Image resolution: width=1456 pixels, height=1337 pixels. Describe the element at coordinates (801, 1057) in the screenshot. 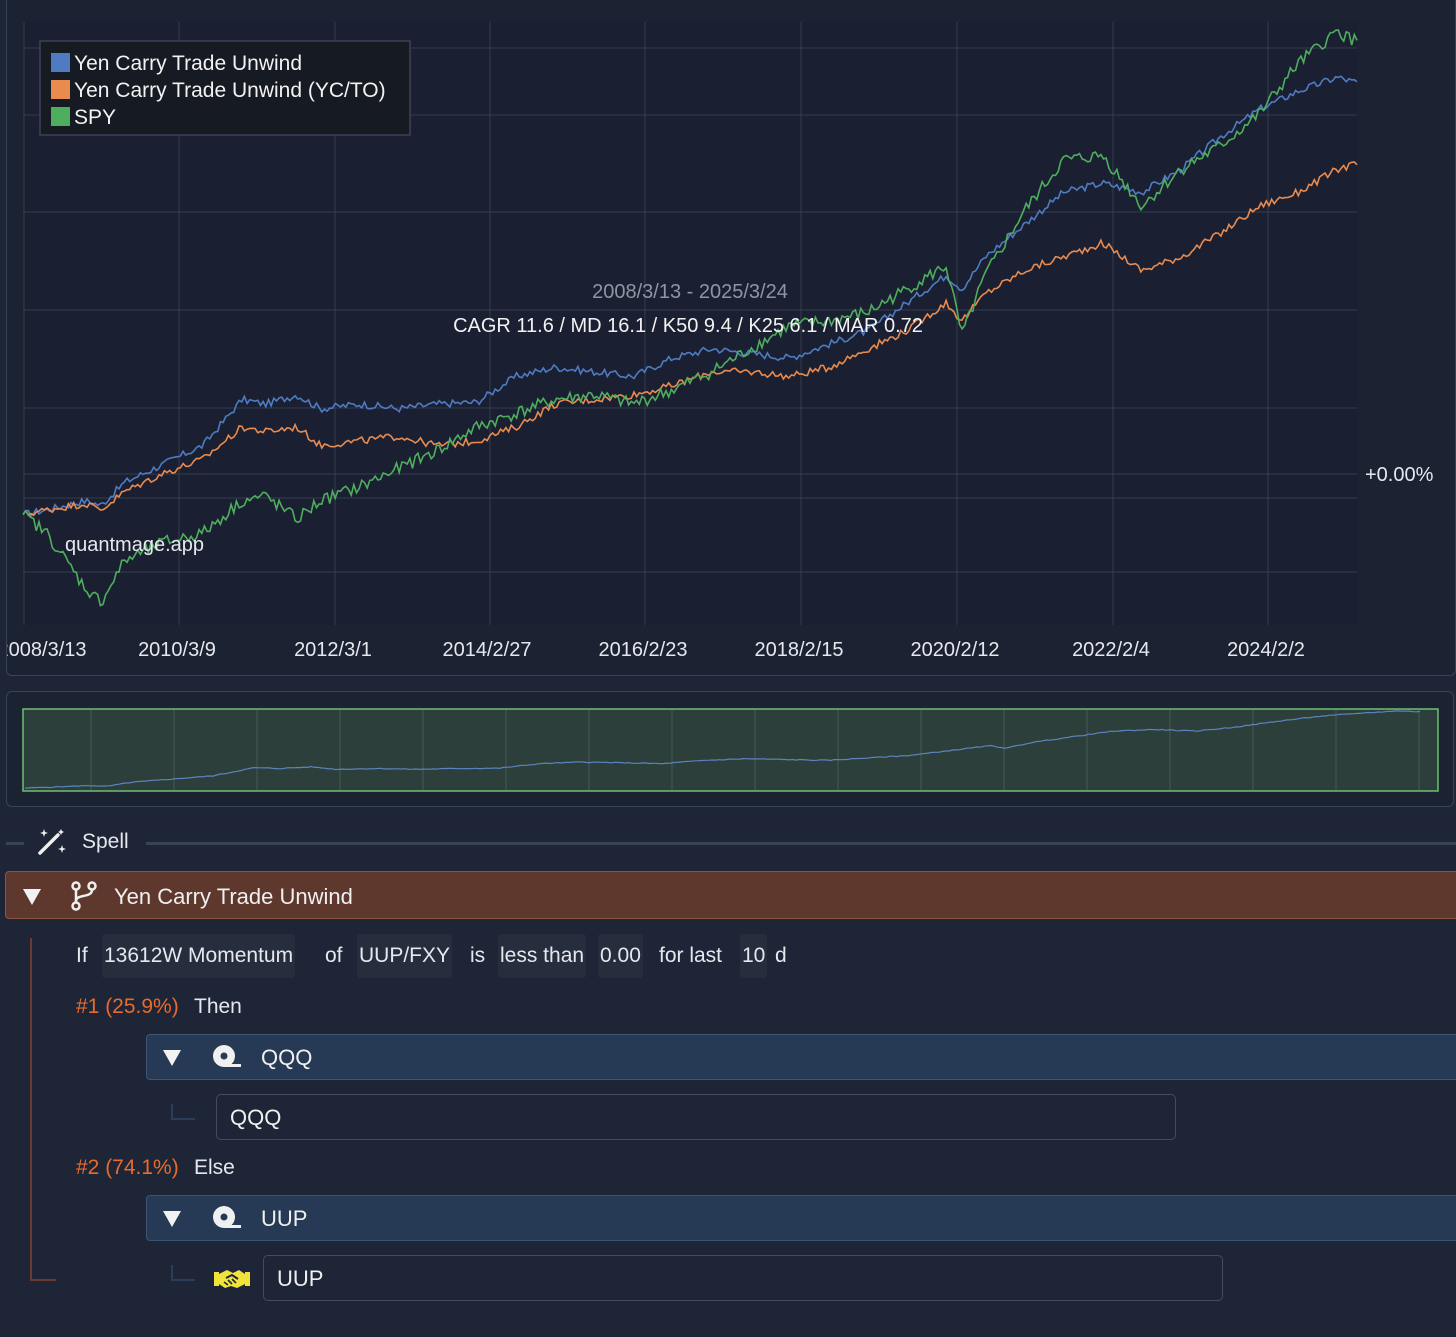

I see `group-qqq: QQQ` at that location.